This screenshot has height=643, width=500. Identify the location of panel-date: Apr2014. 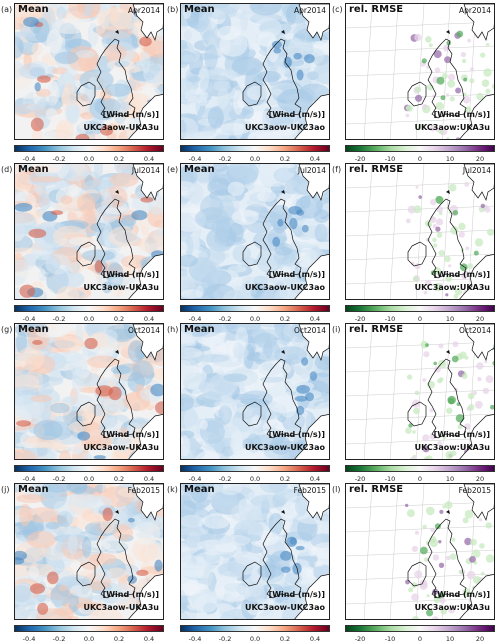
(309, 10).